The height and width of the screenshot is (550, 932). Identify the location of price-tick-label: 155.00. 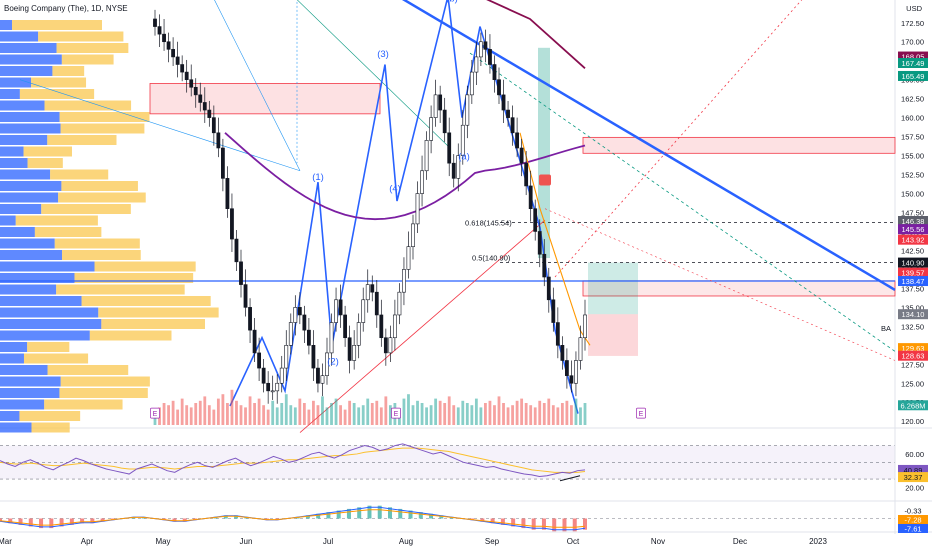
(912, 156).